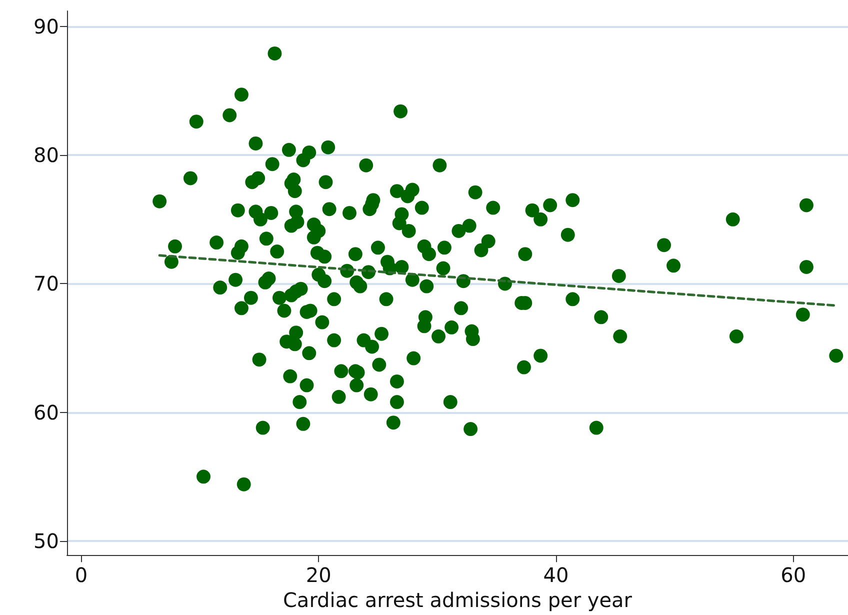 This screenshot has height=615, width=848. What do you see at coordinates (46, 26) in the screenshot?
I see `y-tick-label: 90` at bounding box center [46, 26].